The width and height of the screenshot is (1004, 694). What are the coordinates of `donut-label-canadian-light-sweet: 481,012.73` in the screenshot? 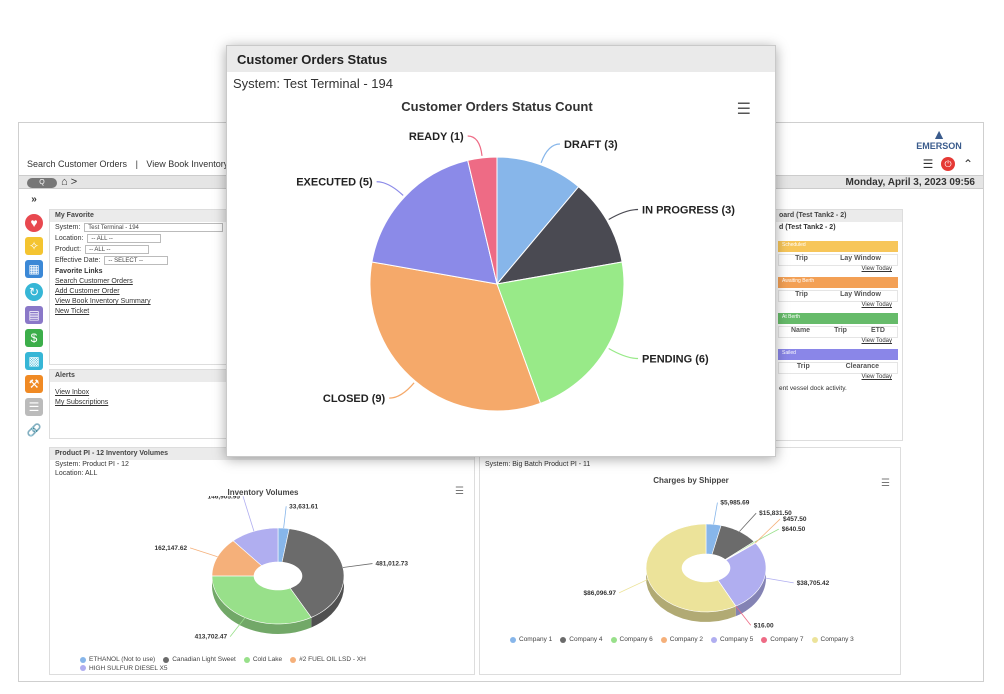 It's located at (391, 564).